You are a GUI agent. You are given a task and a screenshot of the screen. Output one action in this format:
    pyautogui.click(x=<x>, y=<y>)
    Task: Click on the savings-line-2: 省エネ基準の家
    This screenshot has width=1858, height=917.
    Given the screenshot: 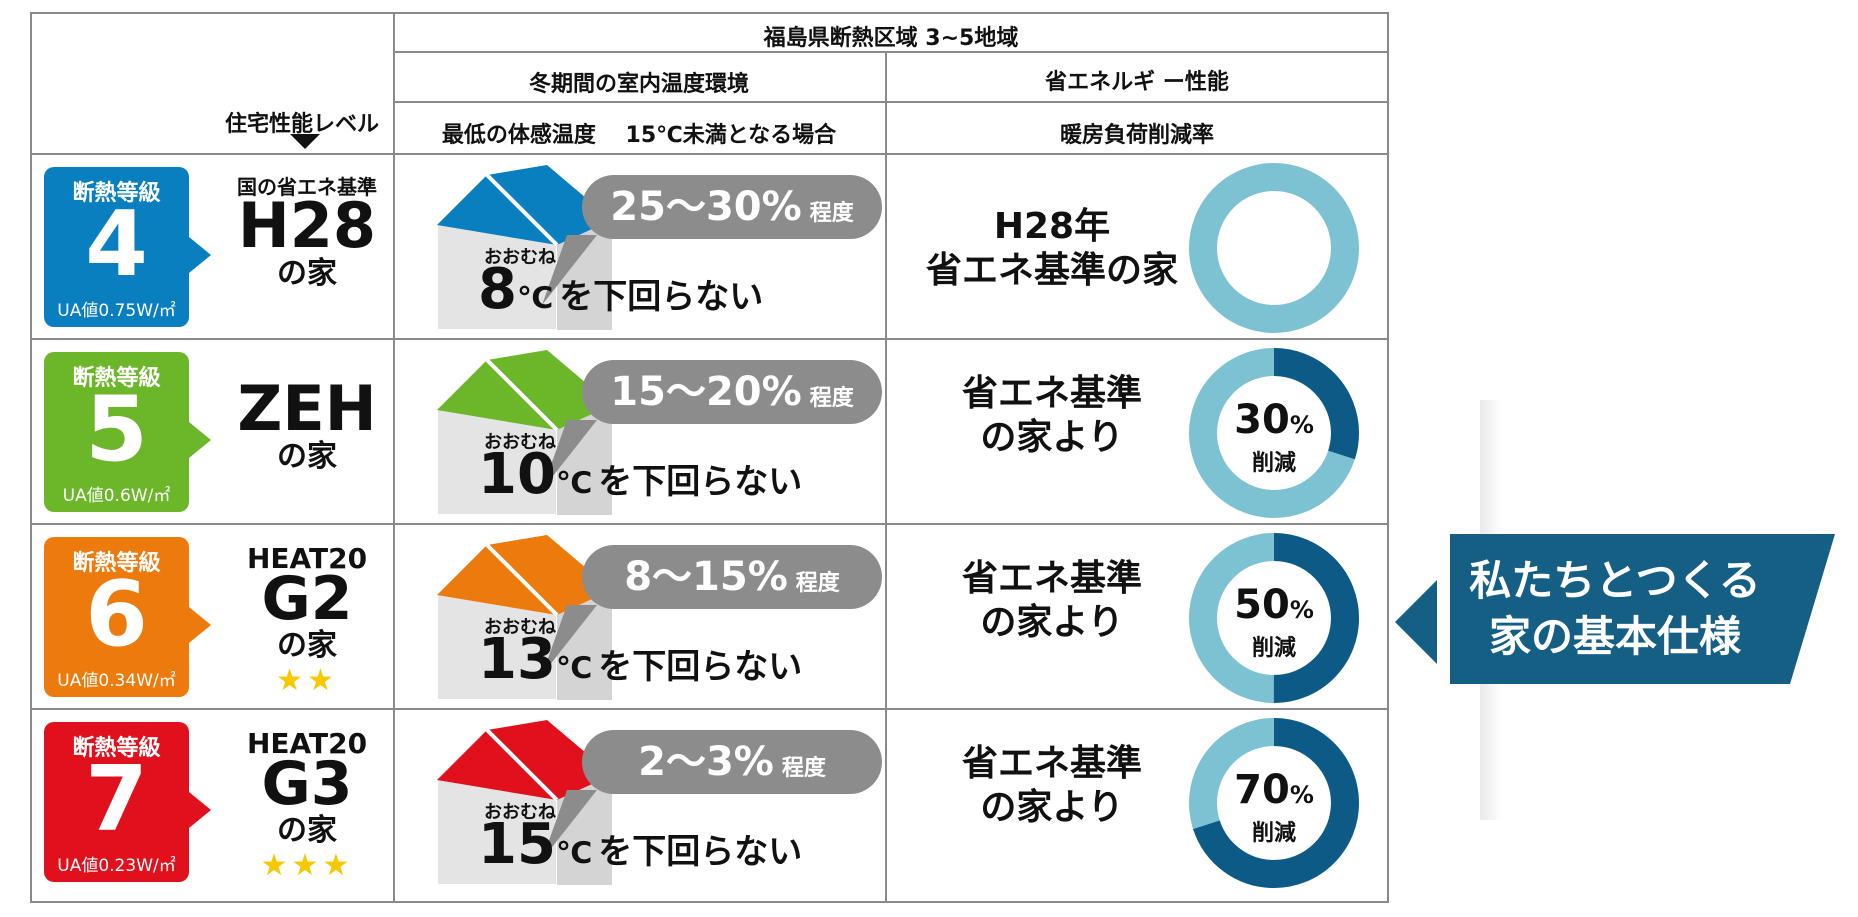 What is the action you would take?
    pyautogui.click(x=1051, y=270)
    